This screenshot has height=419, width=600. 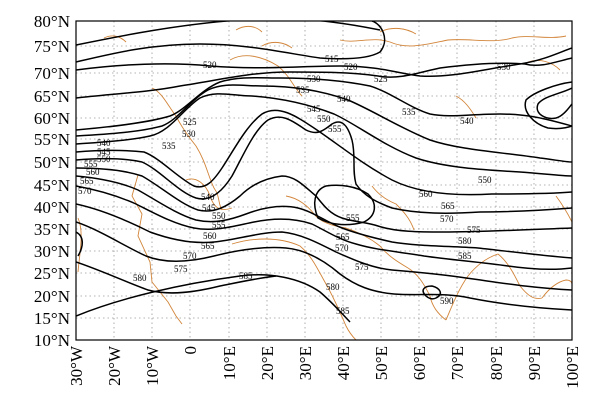 What do you see at coordinates (457, 363) in the screenshot?
I see `x-tick-label: 70°E` at bounding box center [457, 363].